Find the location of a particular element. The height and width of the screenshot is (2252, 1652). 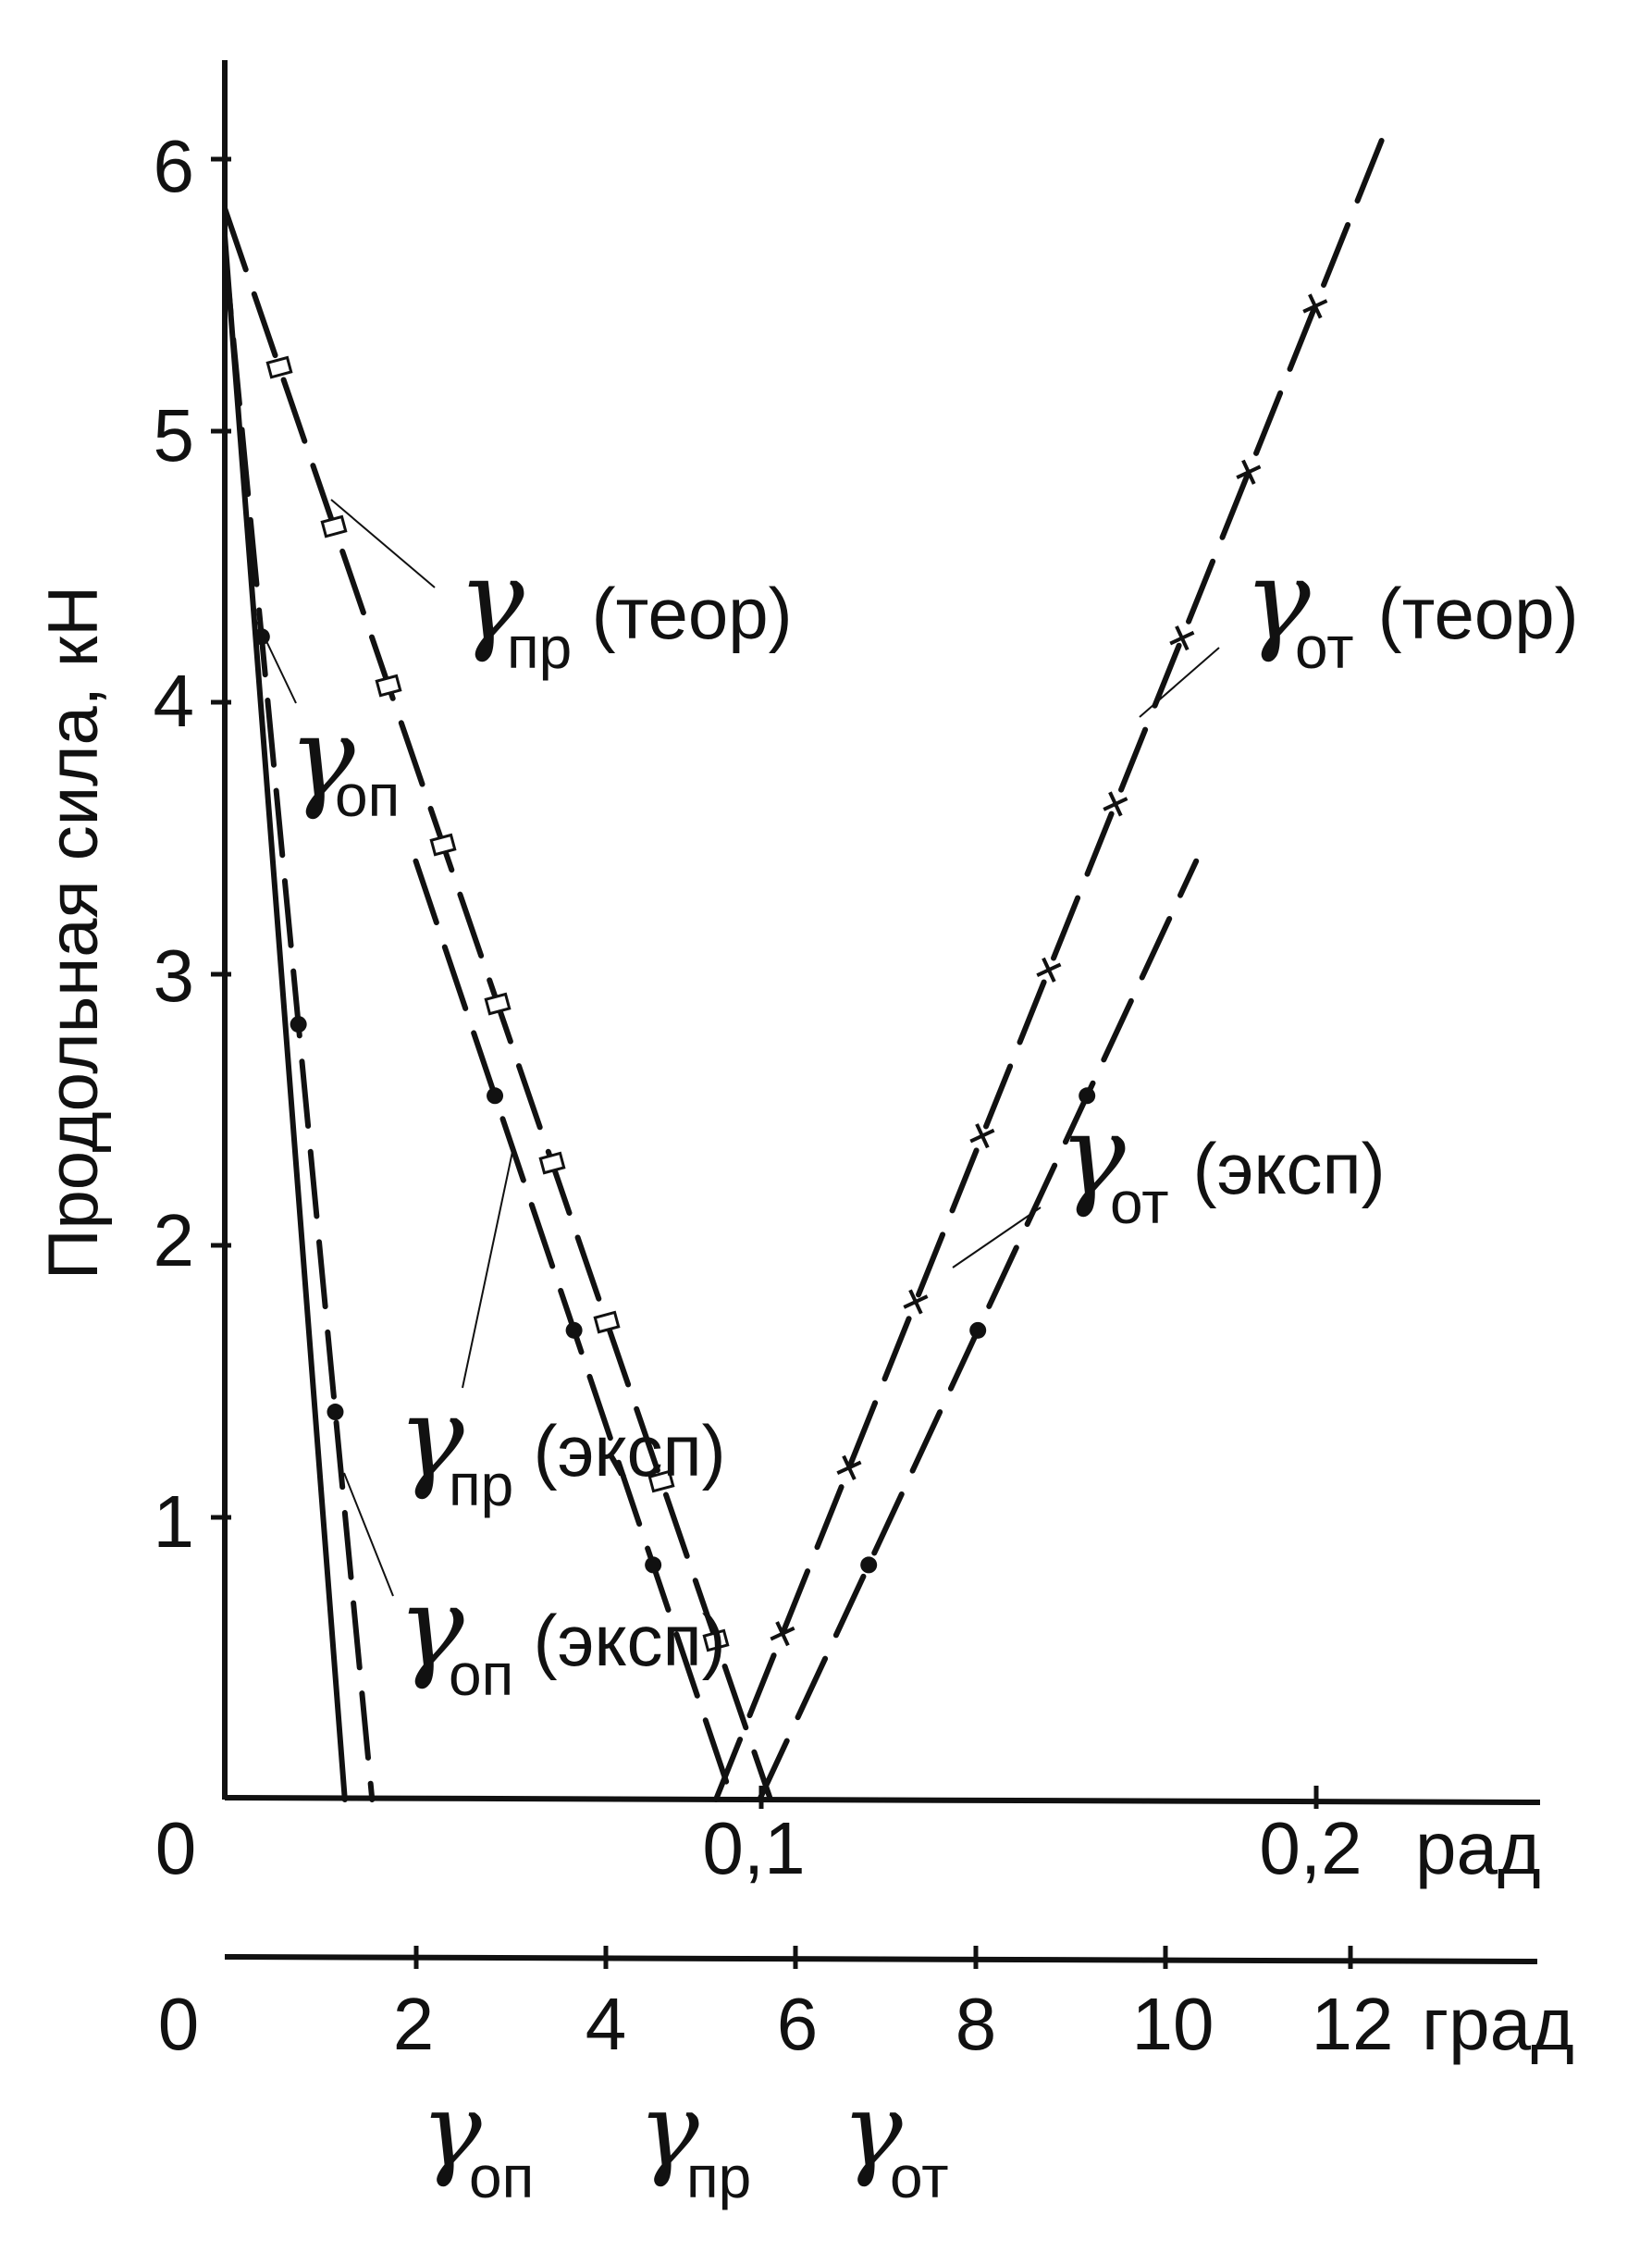

x-deg-unit: град is located at coordinates (1498, 2024).